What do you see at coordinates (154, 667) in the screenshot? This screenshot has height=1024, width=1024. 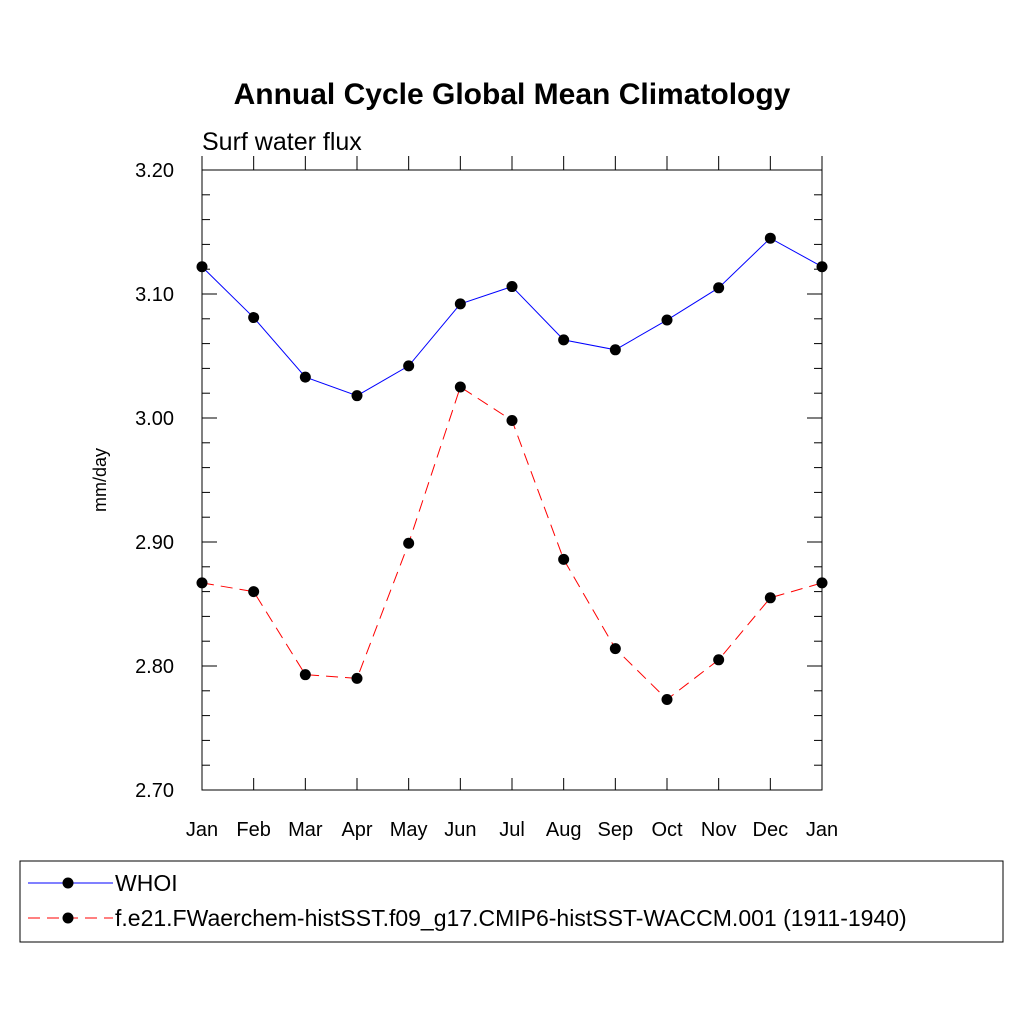 I see `y-tick-label: 2.80` at bounding box center [154, 667].